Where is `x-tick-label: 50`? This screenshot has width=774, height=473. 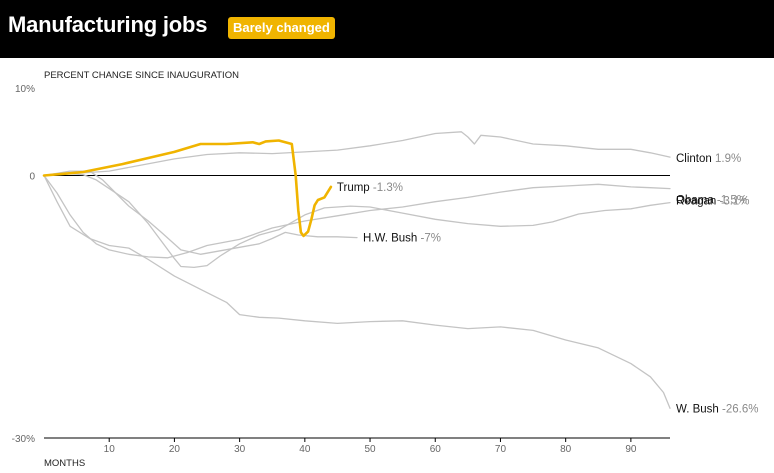 x-tick-label: 50 is located at coordinates (370, 449).